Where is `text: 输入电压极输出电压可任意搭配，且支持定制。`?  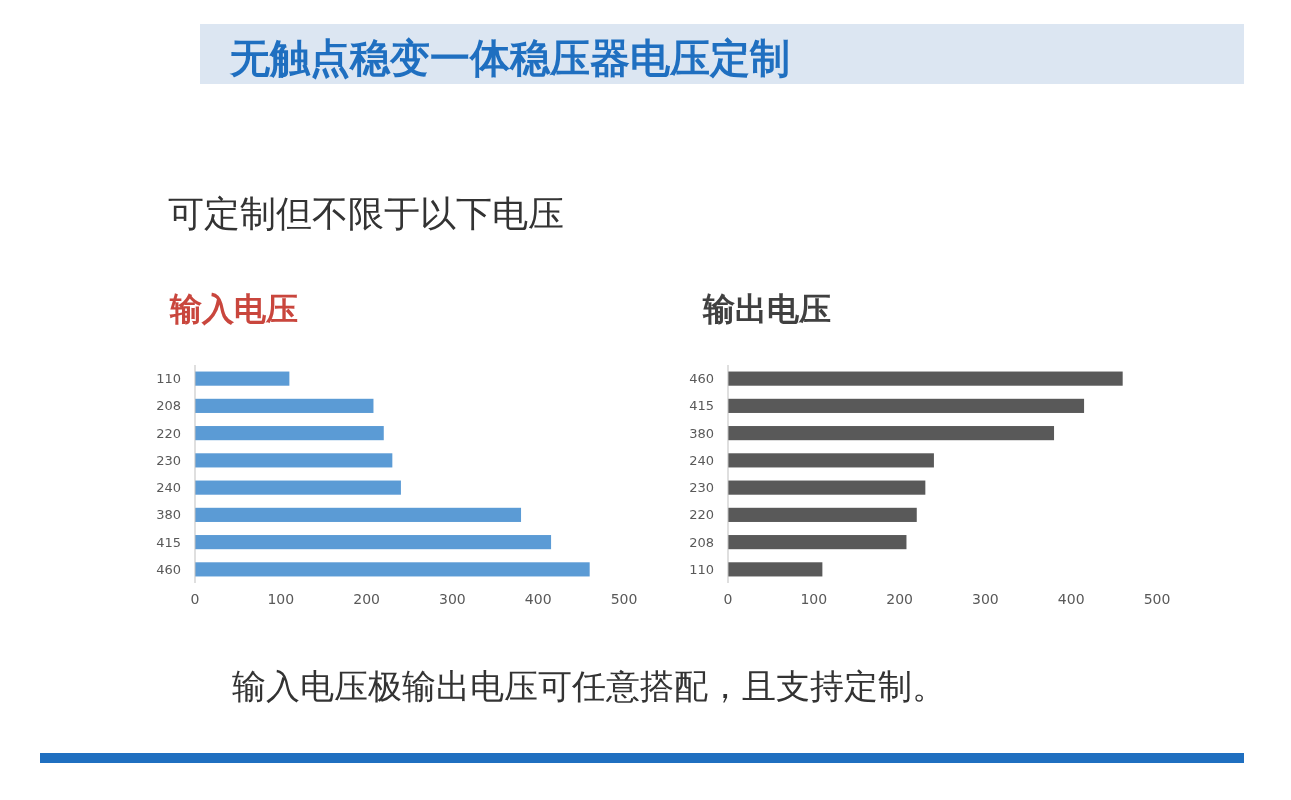
text: 输入电压极输出电压可任意搭配，且支持定制。 is located at coordinates (589, 686).